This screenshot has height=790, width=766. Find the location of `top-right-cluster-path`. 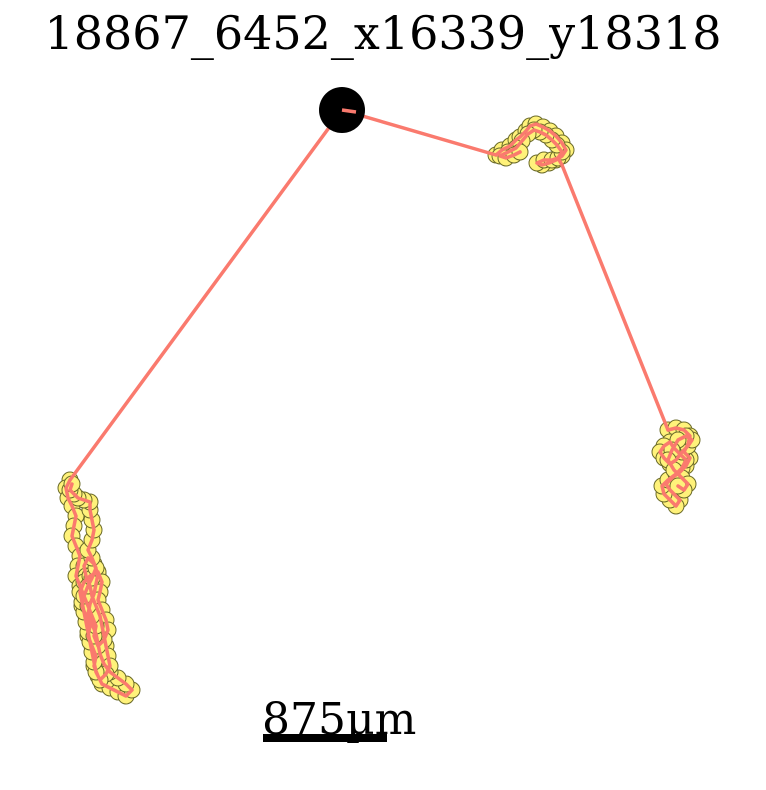

top-right-cluster-path is located at coordinates (531, 144).